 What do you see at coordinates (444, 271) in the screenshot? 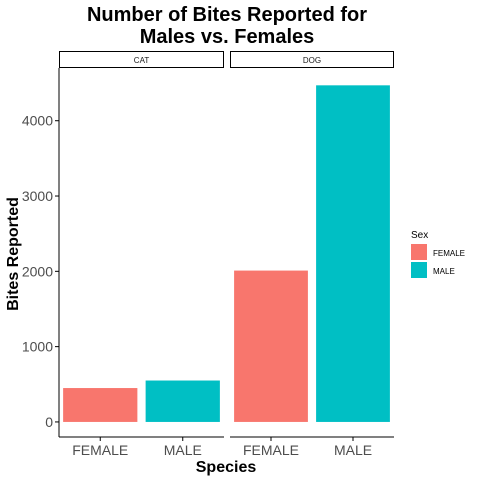
I see `legend-label: MALE` at bounding box center [444, 271].